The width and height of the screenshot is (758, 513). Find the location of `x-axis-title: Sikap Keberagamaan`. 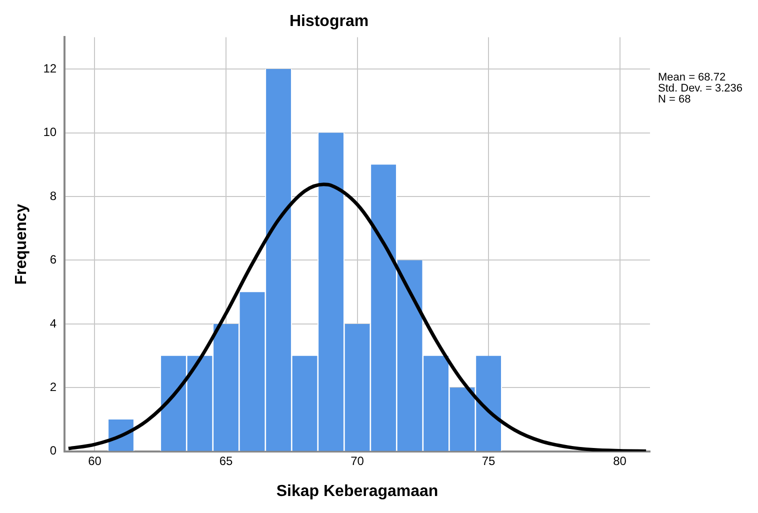

x-axis-title: Sikap Keberagamaan is located at coordinates (357, 491).